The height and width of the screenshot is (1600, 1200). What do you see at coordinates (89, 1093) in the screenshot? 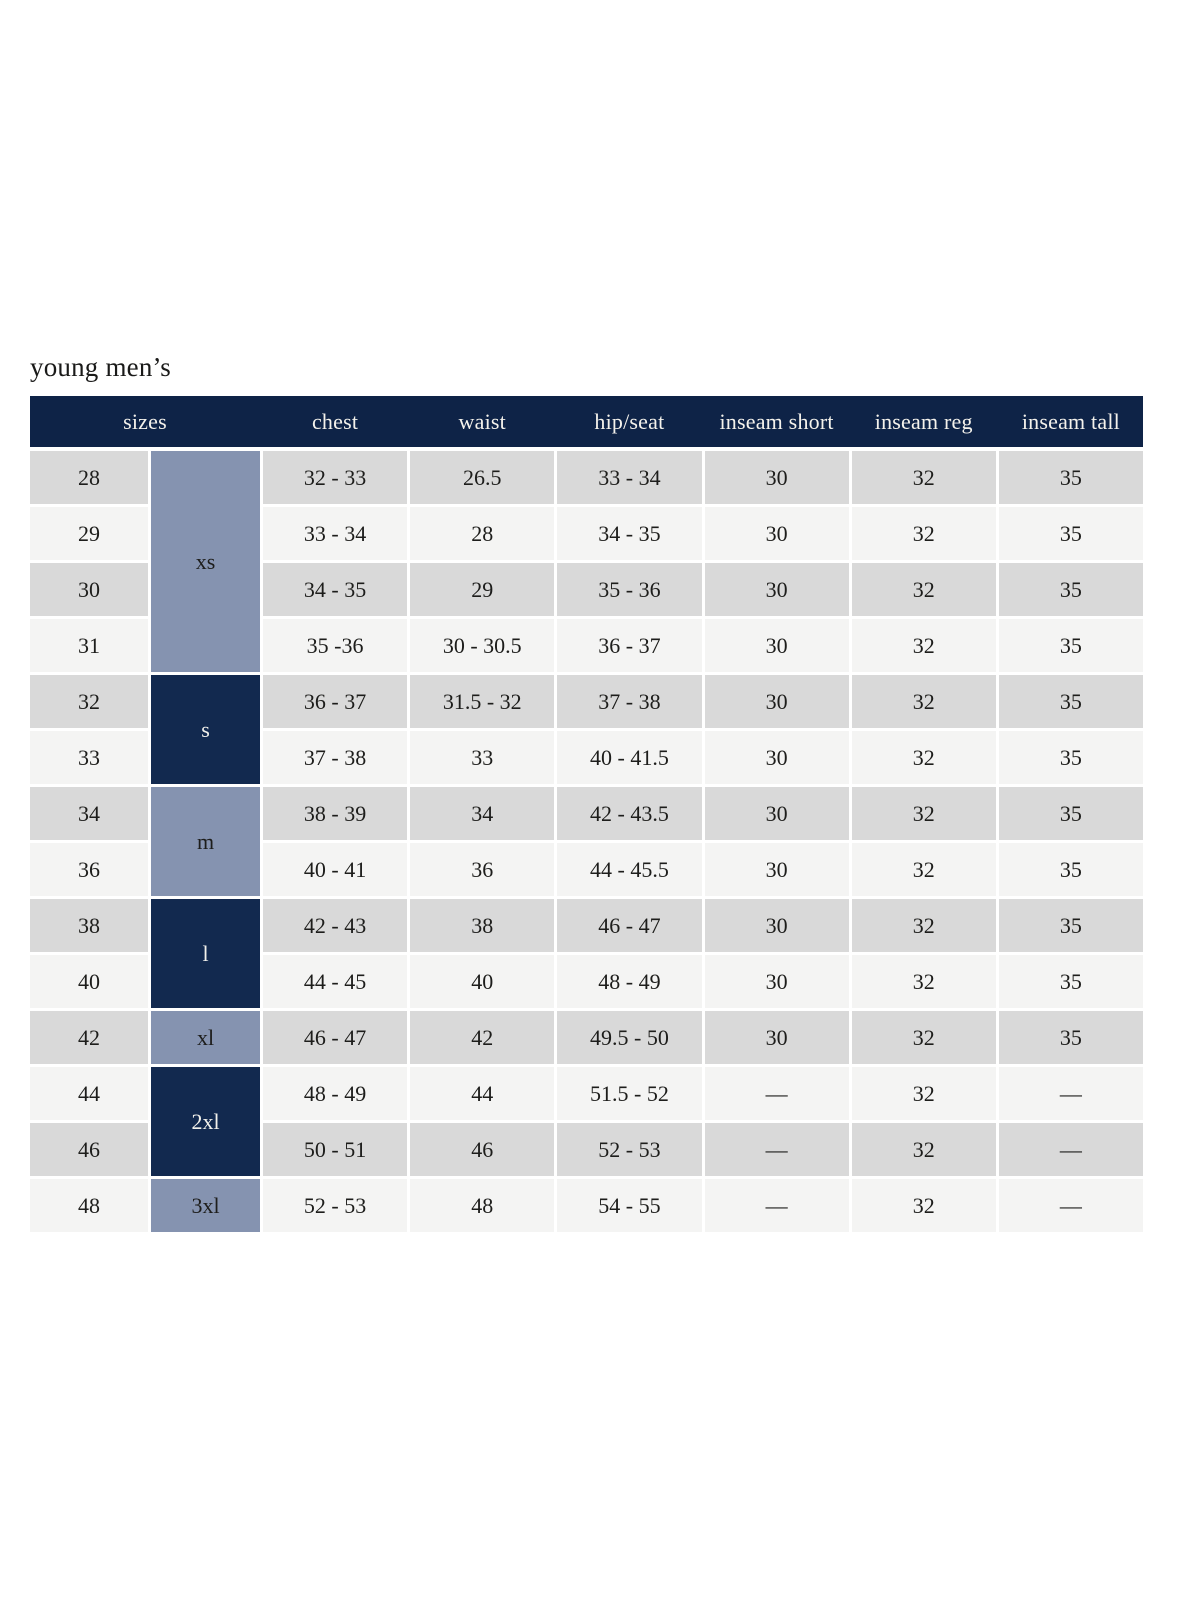
I see `size-cell: 44` at bounding box center [89, 1093].